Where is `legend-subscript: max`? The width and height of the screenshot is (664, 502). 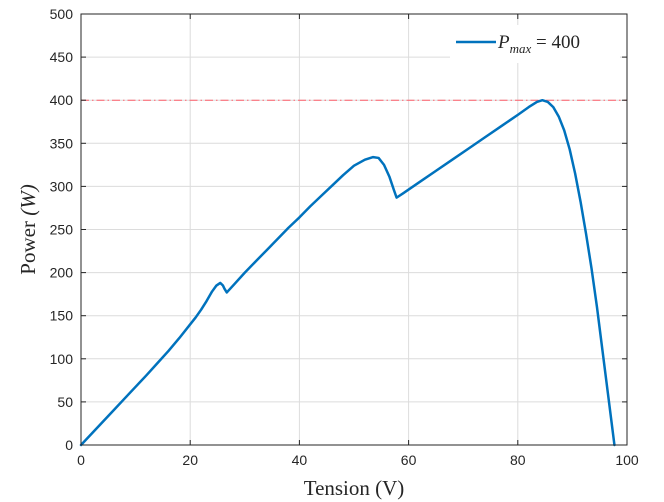 legend-subscript: max is located at coordinates (521, 48).